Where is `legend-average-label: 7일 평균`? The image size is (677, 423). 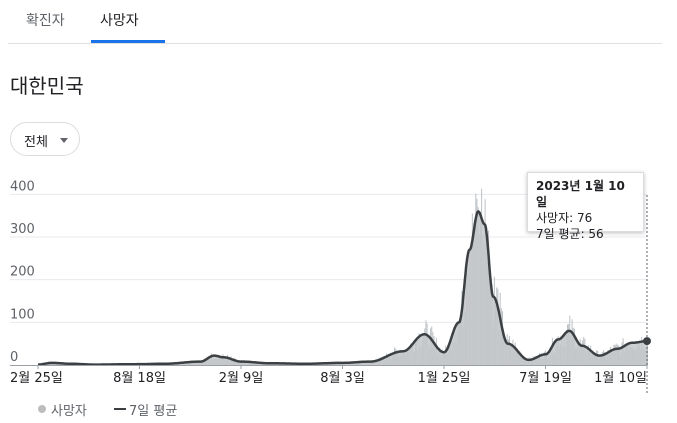 legend-average-label: 7일 평균 is located at coordinates (153, 411).